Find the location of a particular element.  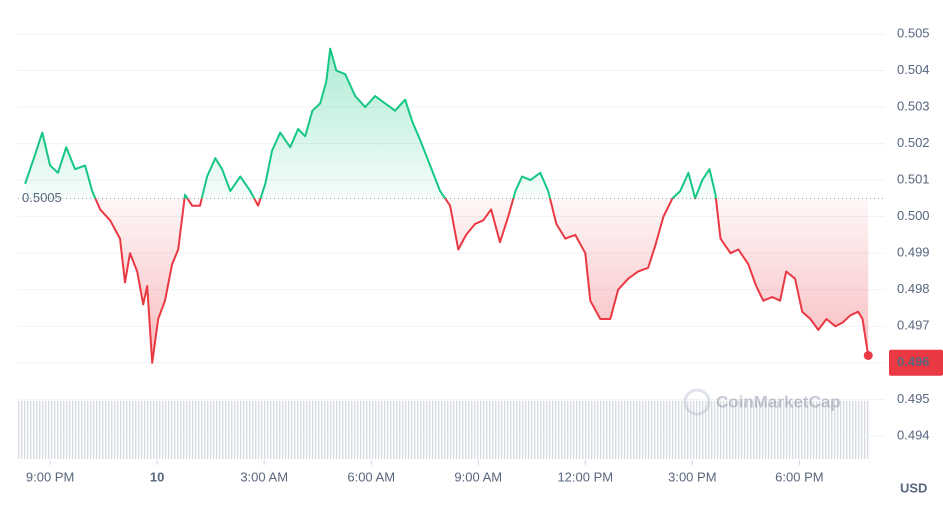

price-tag is located at coordinates (916, 362).